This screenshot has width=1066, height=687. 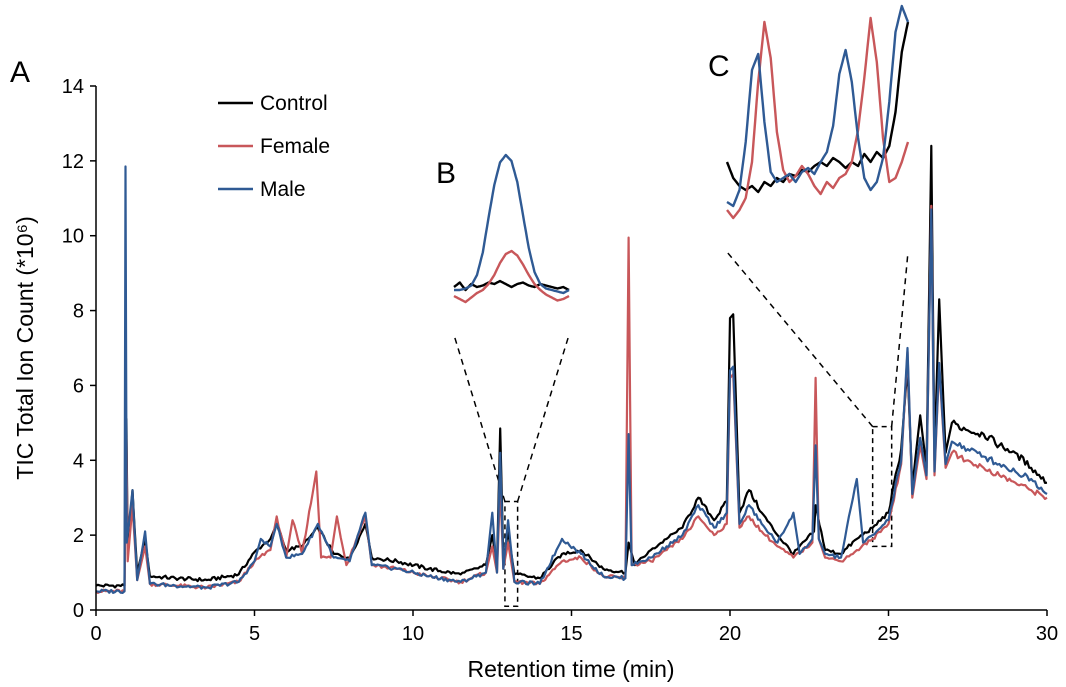 I want to click on panel-label-b: B, so click(x=446, y=173).